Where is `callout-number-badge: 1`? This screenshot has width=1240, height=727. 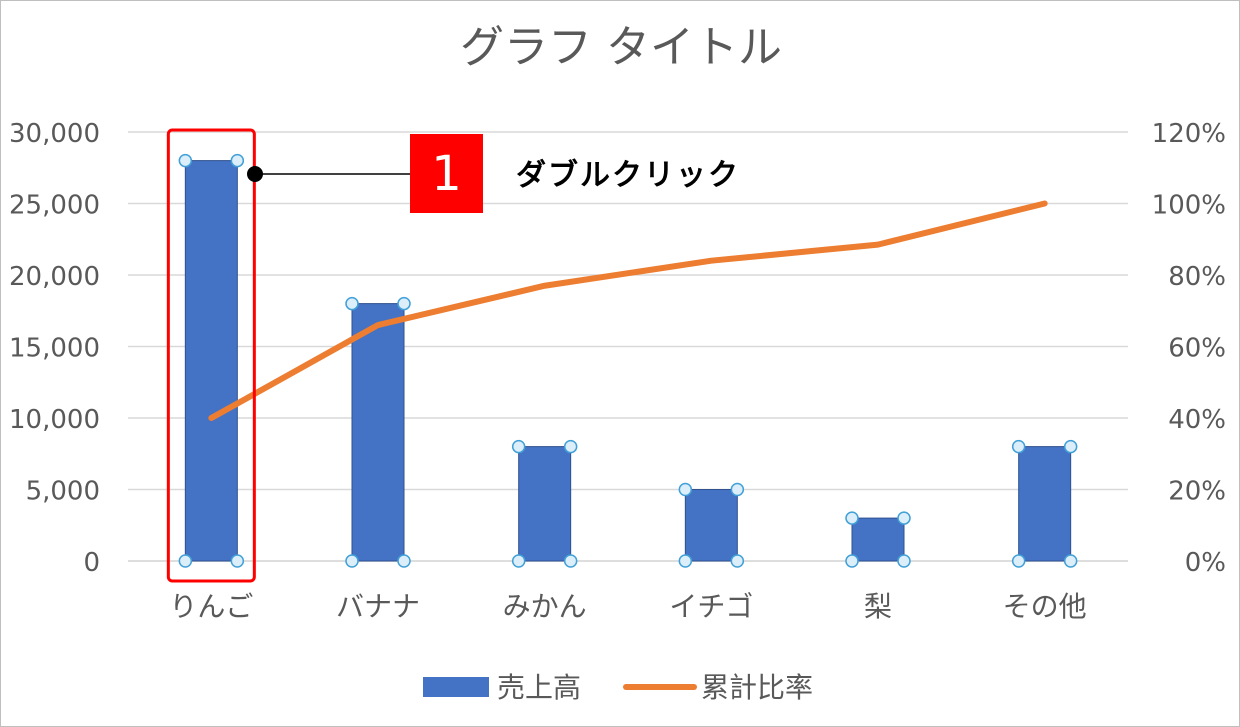 callout-number-badge: 1 is located at coordinates (446, 173).